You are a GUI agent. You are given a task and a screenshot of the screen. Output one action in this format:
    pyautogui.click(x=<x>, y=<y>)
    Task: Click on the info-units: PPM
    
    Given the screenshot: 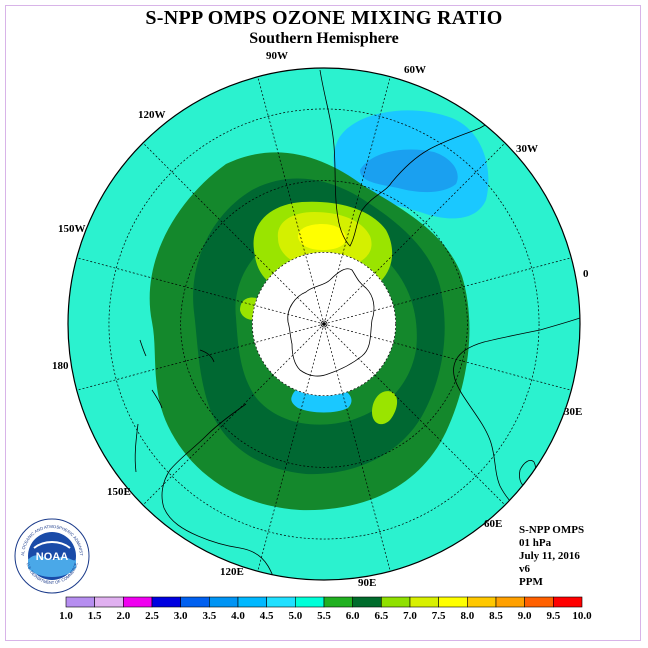 What is the action you would take?
    pyautogui.click(x=531, y=582)
    